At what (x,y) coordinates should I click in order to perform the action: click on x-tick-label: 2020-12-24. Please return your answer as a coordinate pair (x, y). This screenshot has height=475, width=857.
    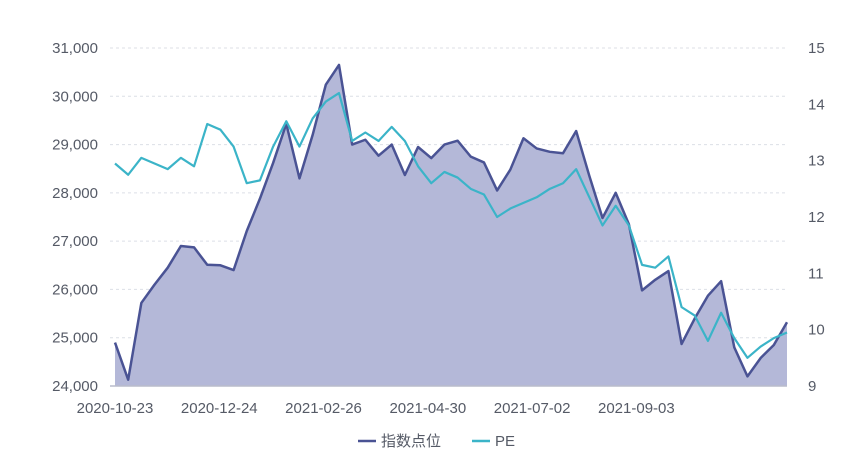
    Looking at the image, I should click on (219, 408).